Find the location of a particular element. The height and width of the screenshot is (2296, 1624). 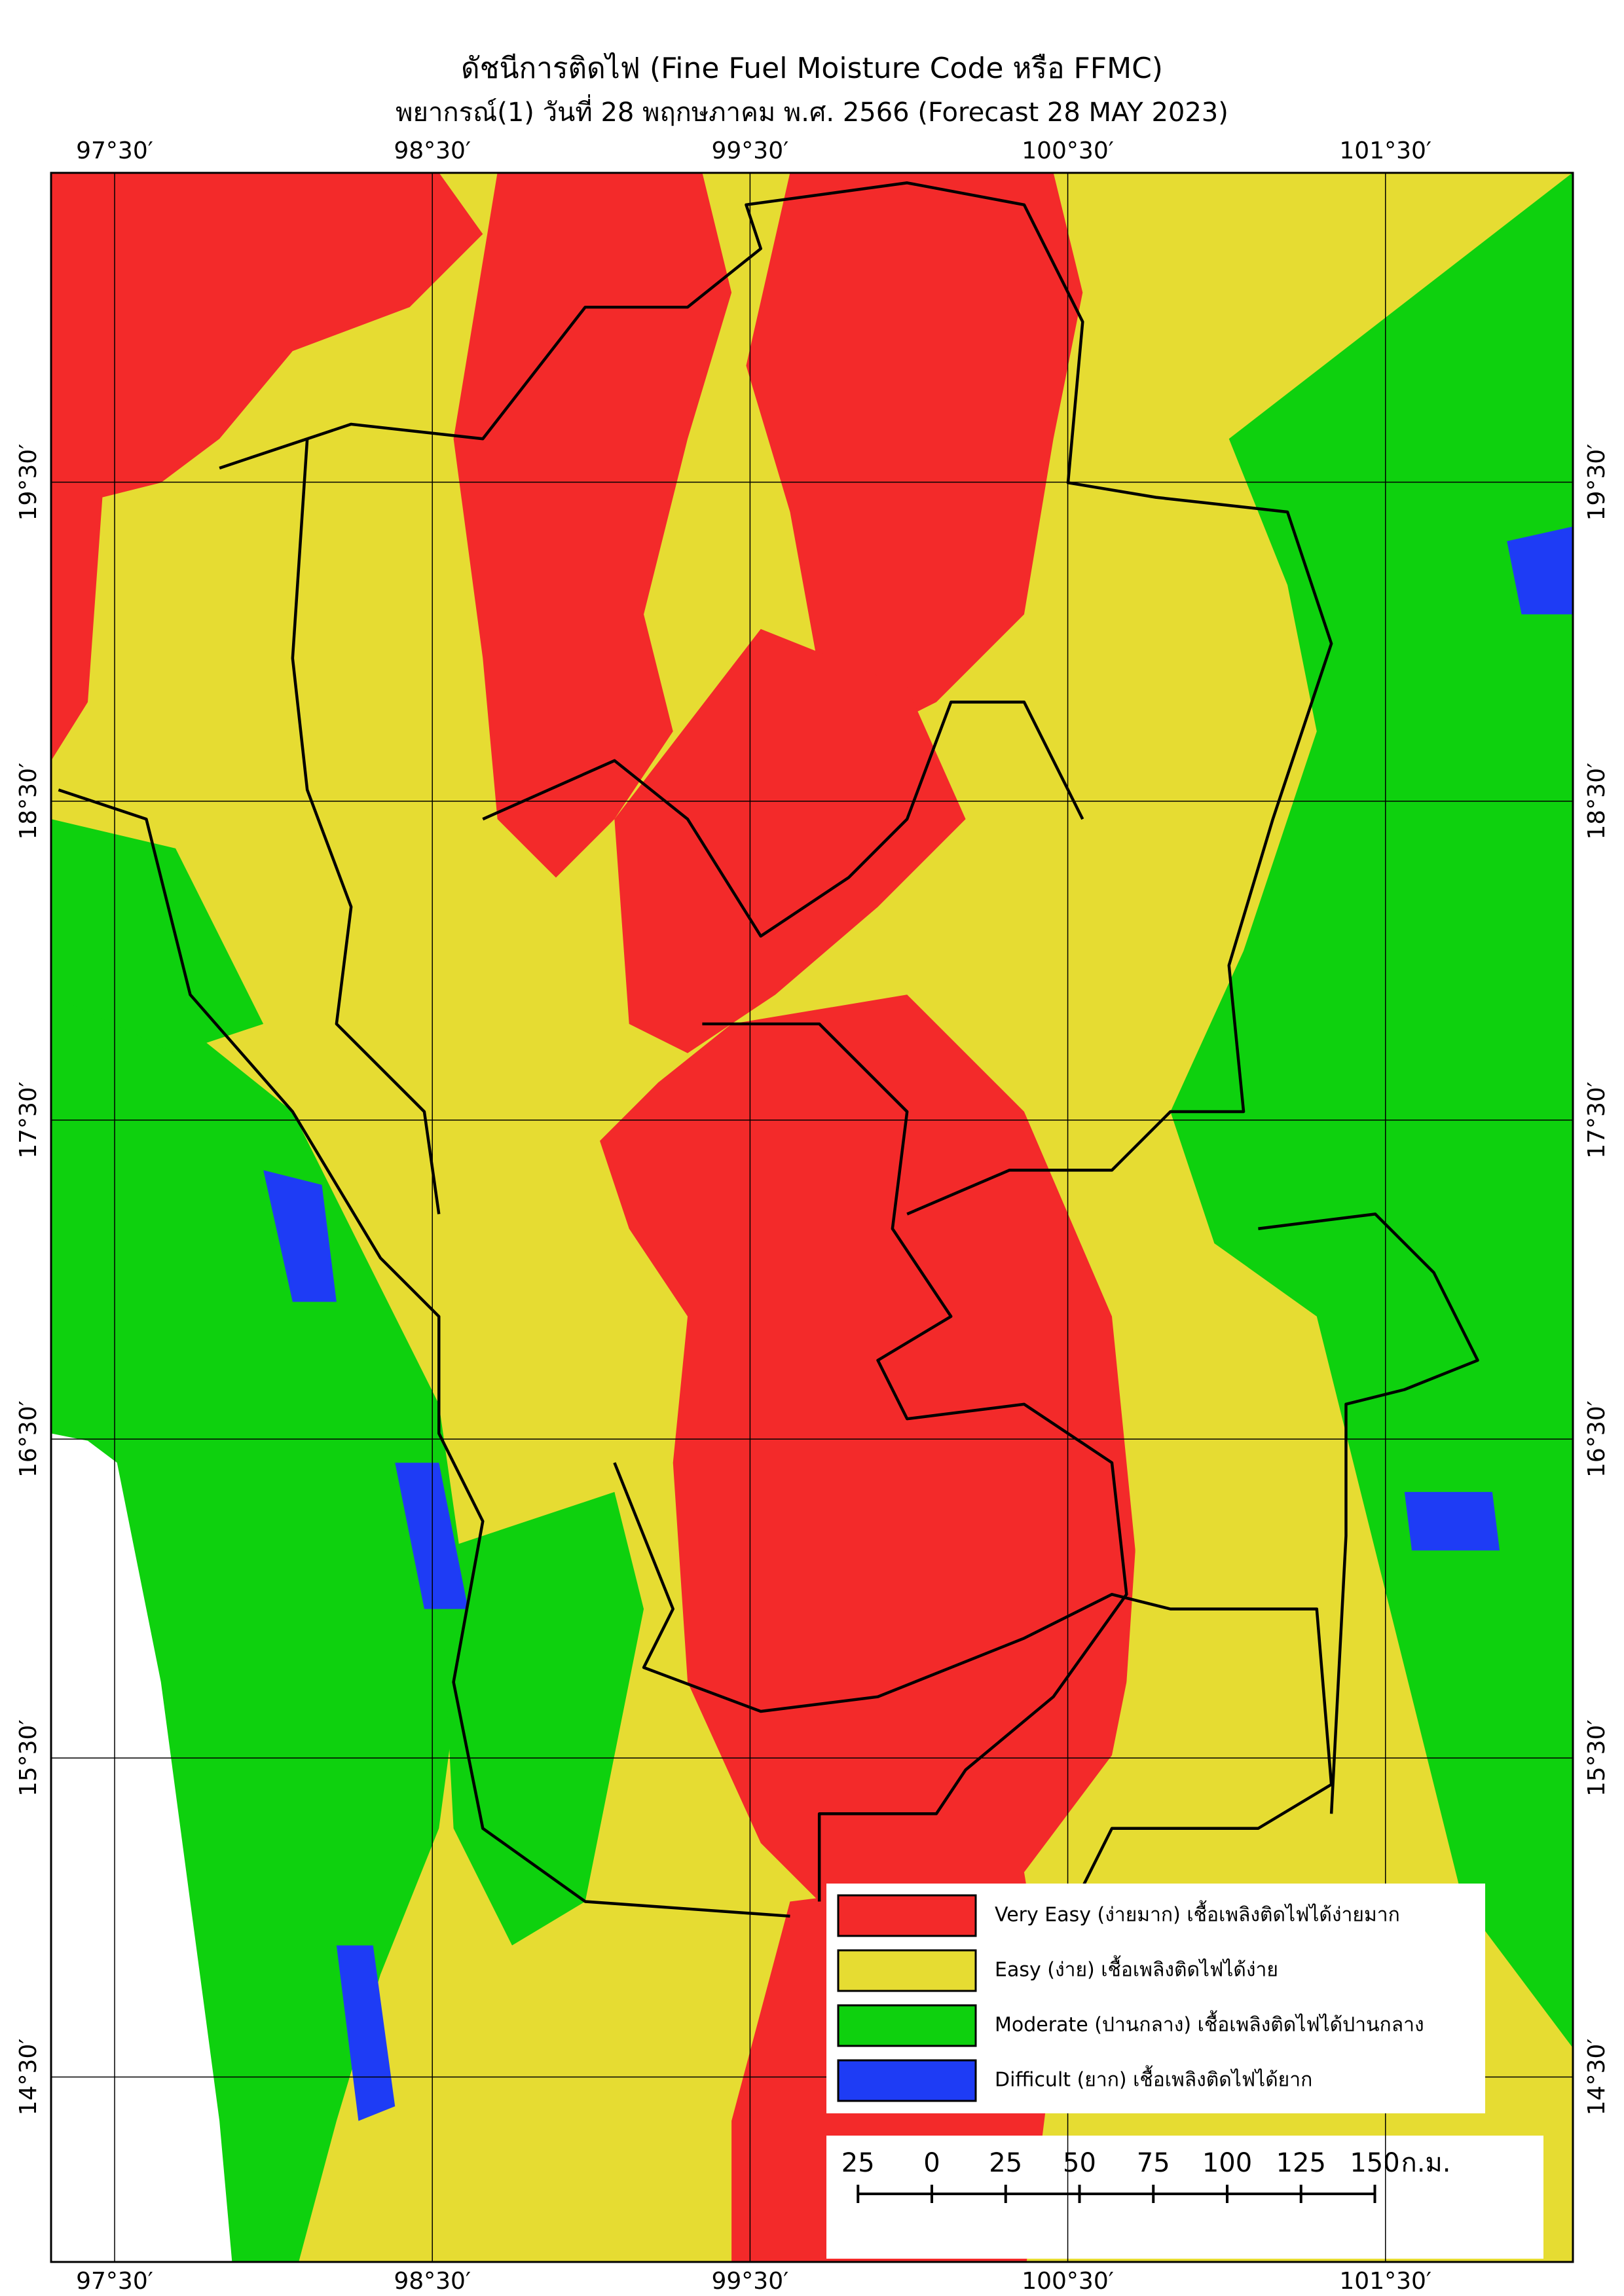

legend-label: Difficult (ยาก) เชื้อเพลิงติดไฟได้ยาก is located at coordinates (1153, 2079).